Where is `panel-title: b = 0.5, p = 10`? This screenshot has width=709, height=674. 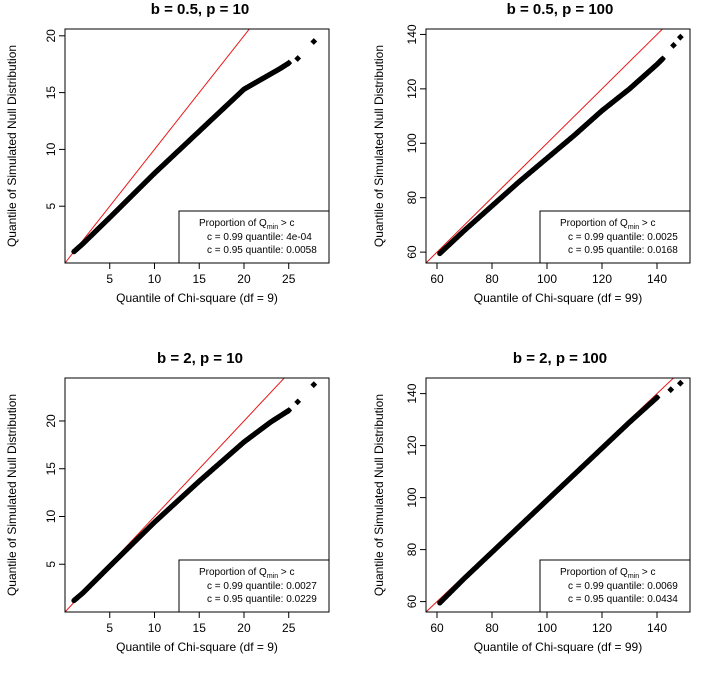
panel-title: b = 0.5, p = 10 is located at coordinates (200, 9).